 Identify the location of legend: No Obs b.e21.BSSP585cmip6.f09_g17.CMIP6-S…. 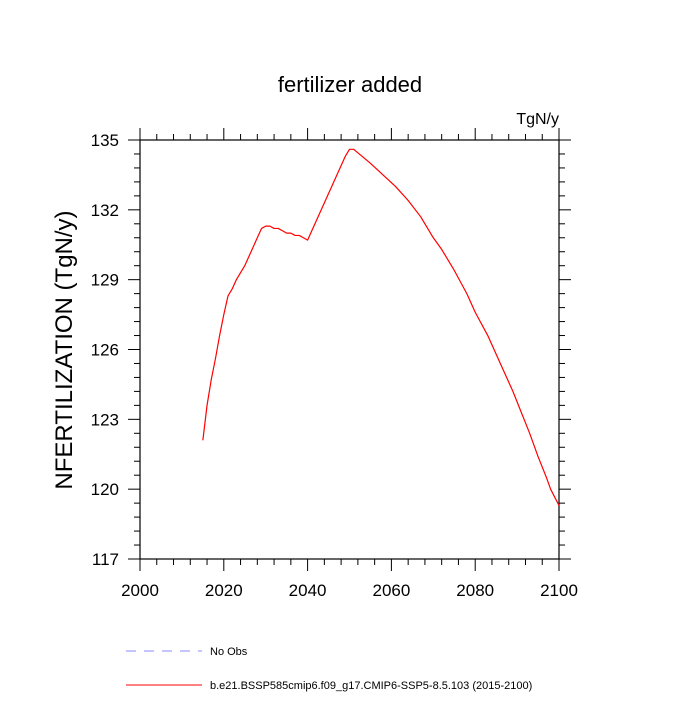
(329, 669).